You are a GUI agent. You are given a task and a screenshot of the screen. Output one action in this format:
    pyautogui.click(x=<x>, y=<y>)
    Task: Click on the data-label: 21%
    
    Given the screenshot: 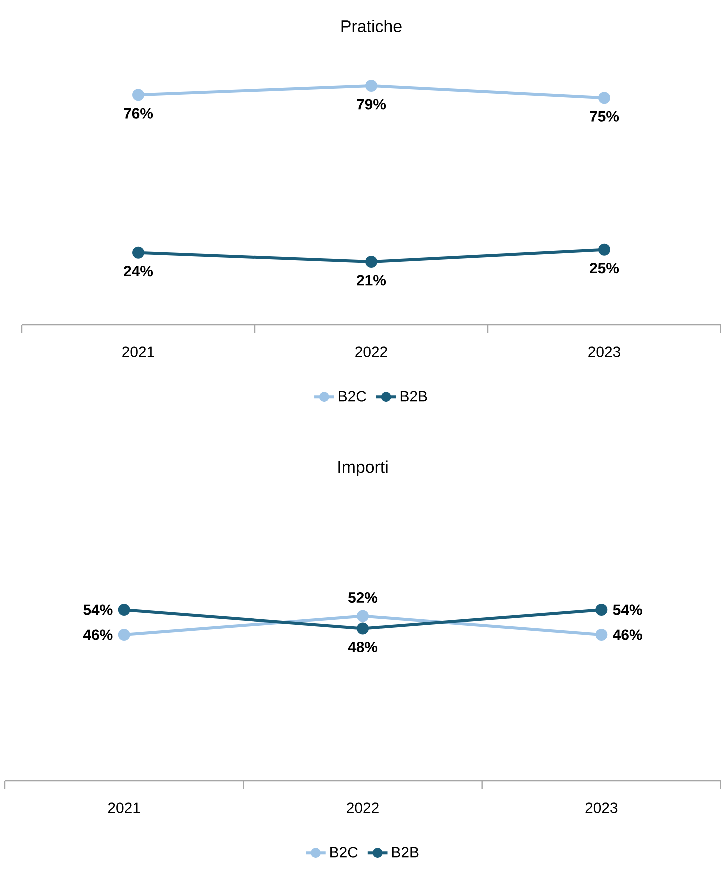 What is the action you would take?
    pyautogui.click(x=371, y=280)
    